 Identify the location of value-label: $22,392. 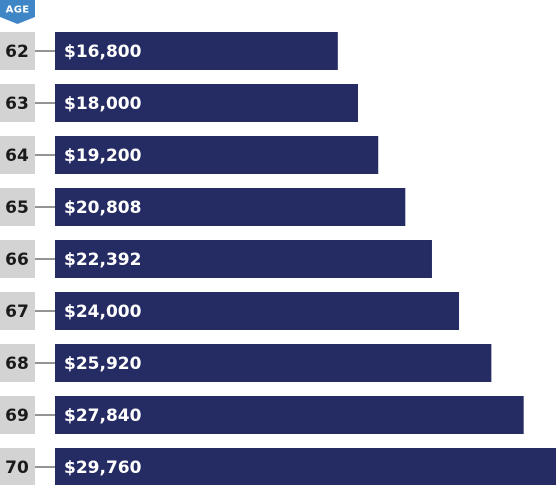
(102, 260).